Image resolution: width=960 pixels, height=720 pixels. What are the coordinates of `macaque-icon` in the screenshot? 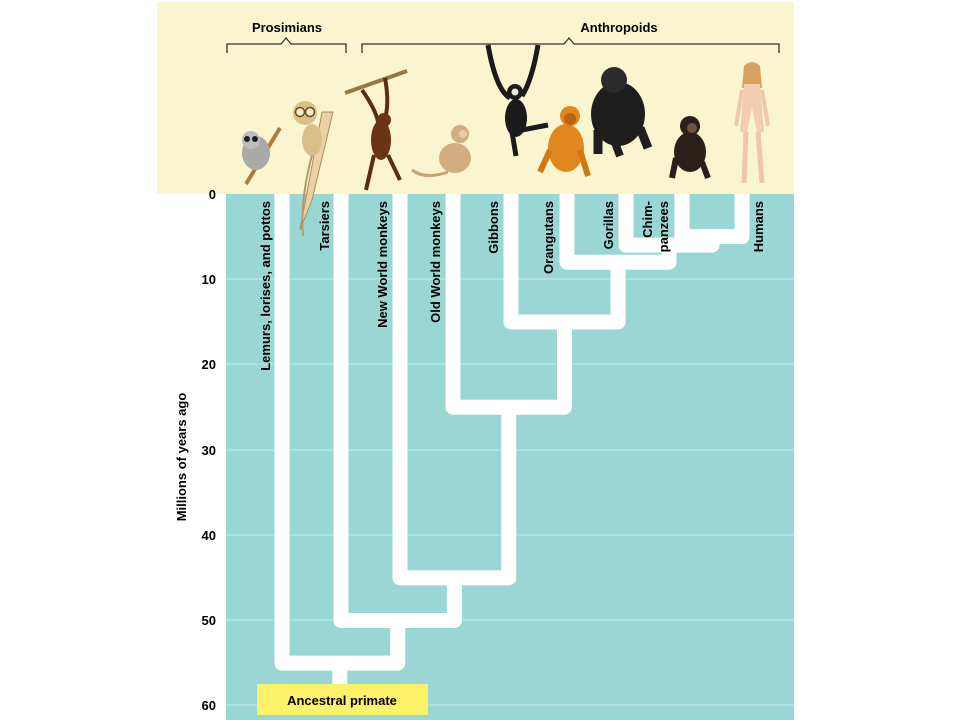 It's located at (441, 151).